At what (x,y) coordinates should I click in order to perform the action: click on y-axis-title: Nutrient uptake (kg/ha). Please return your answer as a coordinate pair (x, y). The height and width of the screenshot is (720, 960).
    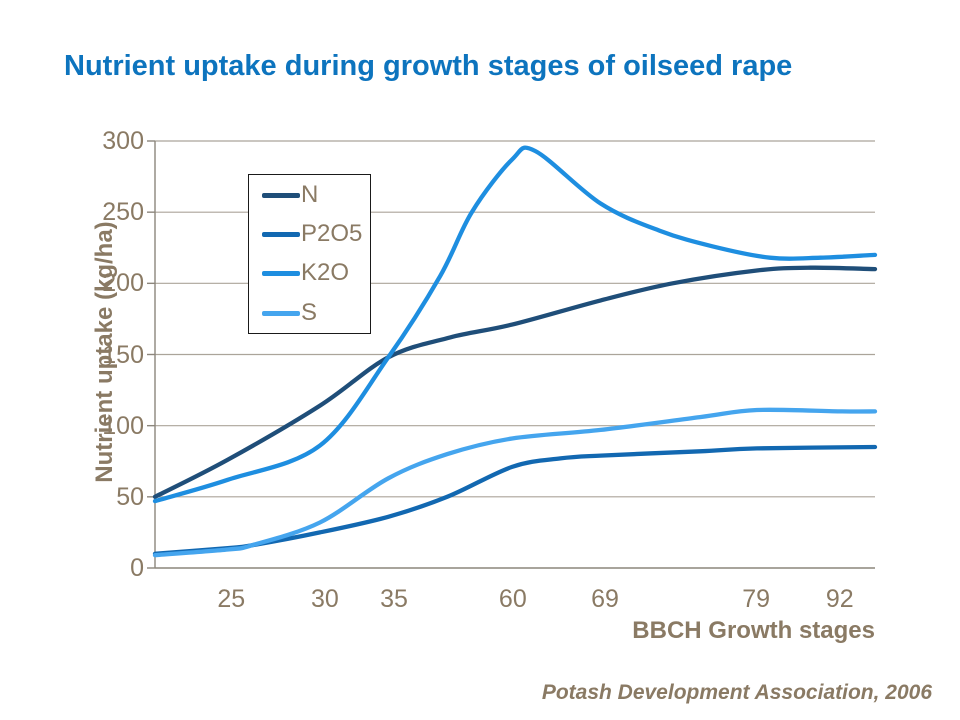
    Looking at the image, I should click on (104, 352).